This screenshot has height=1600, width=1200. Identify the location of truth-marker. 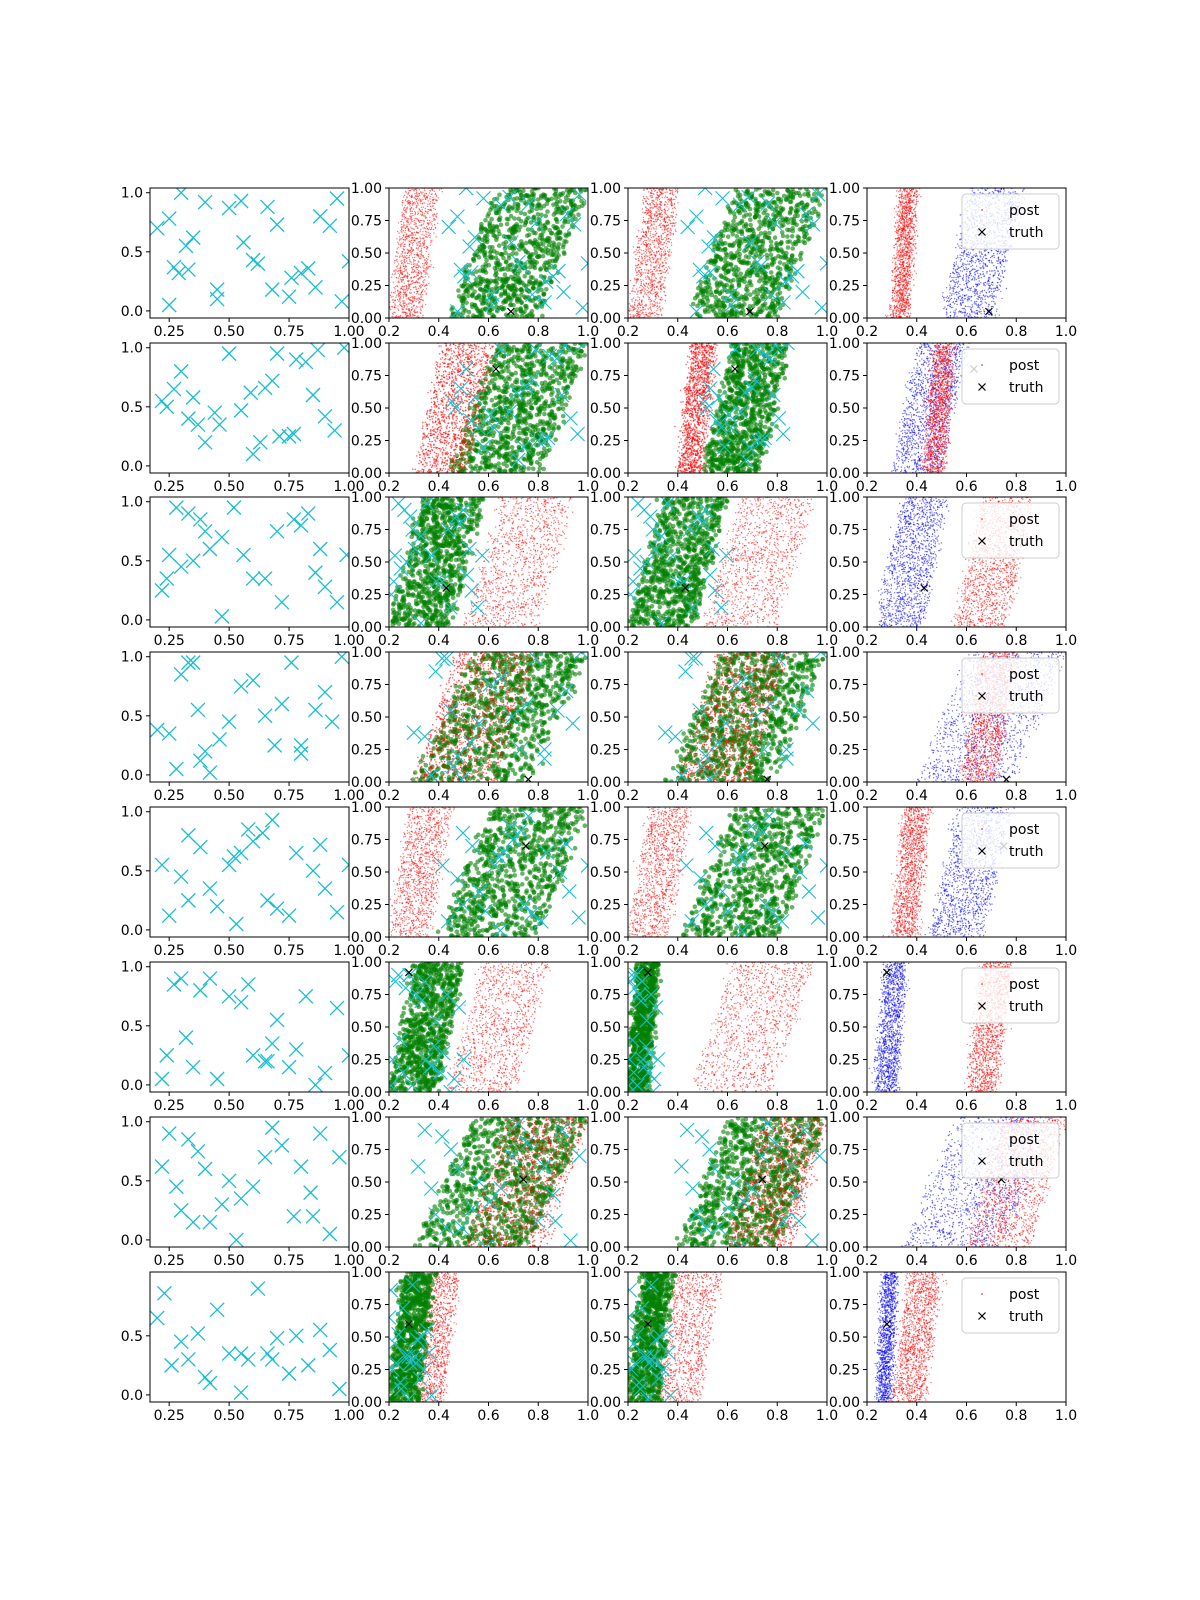
(510, 311).